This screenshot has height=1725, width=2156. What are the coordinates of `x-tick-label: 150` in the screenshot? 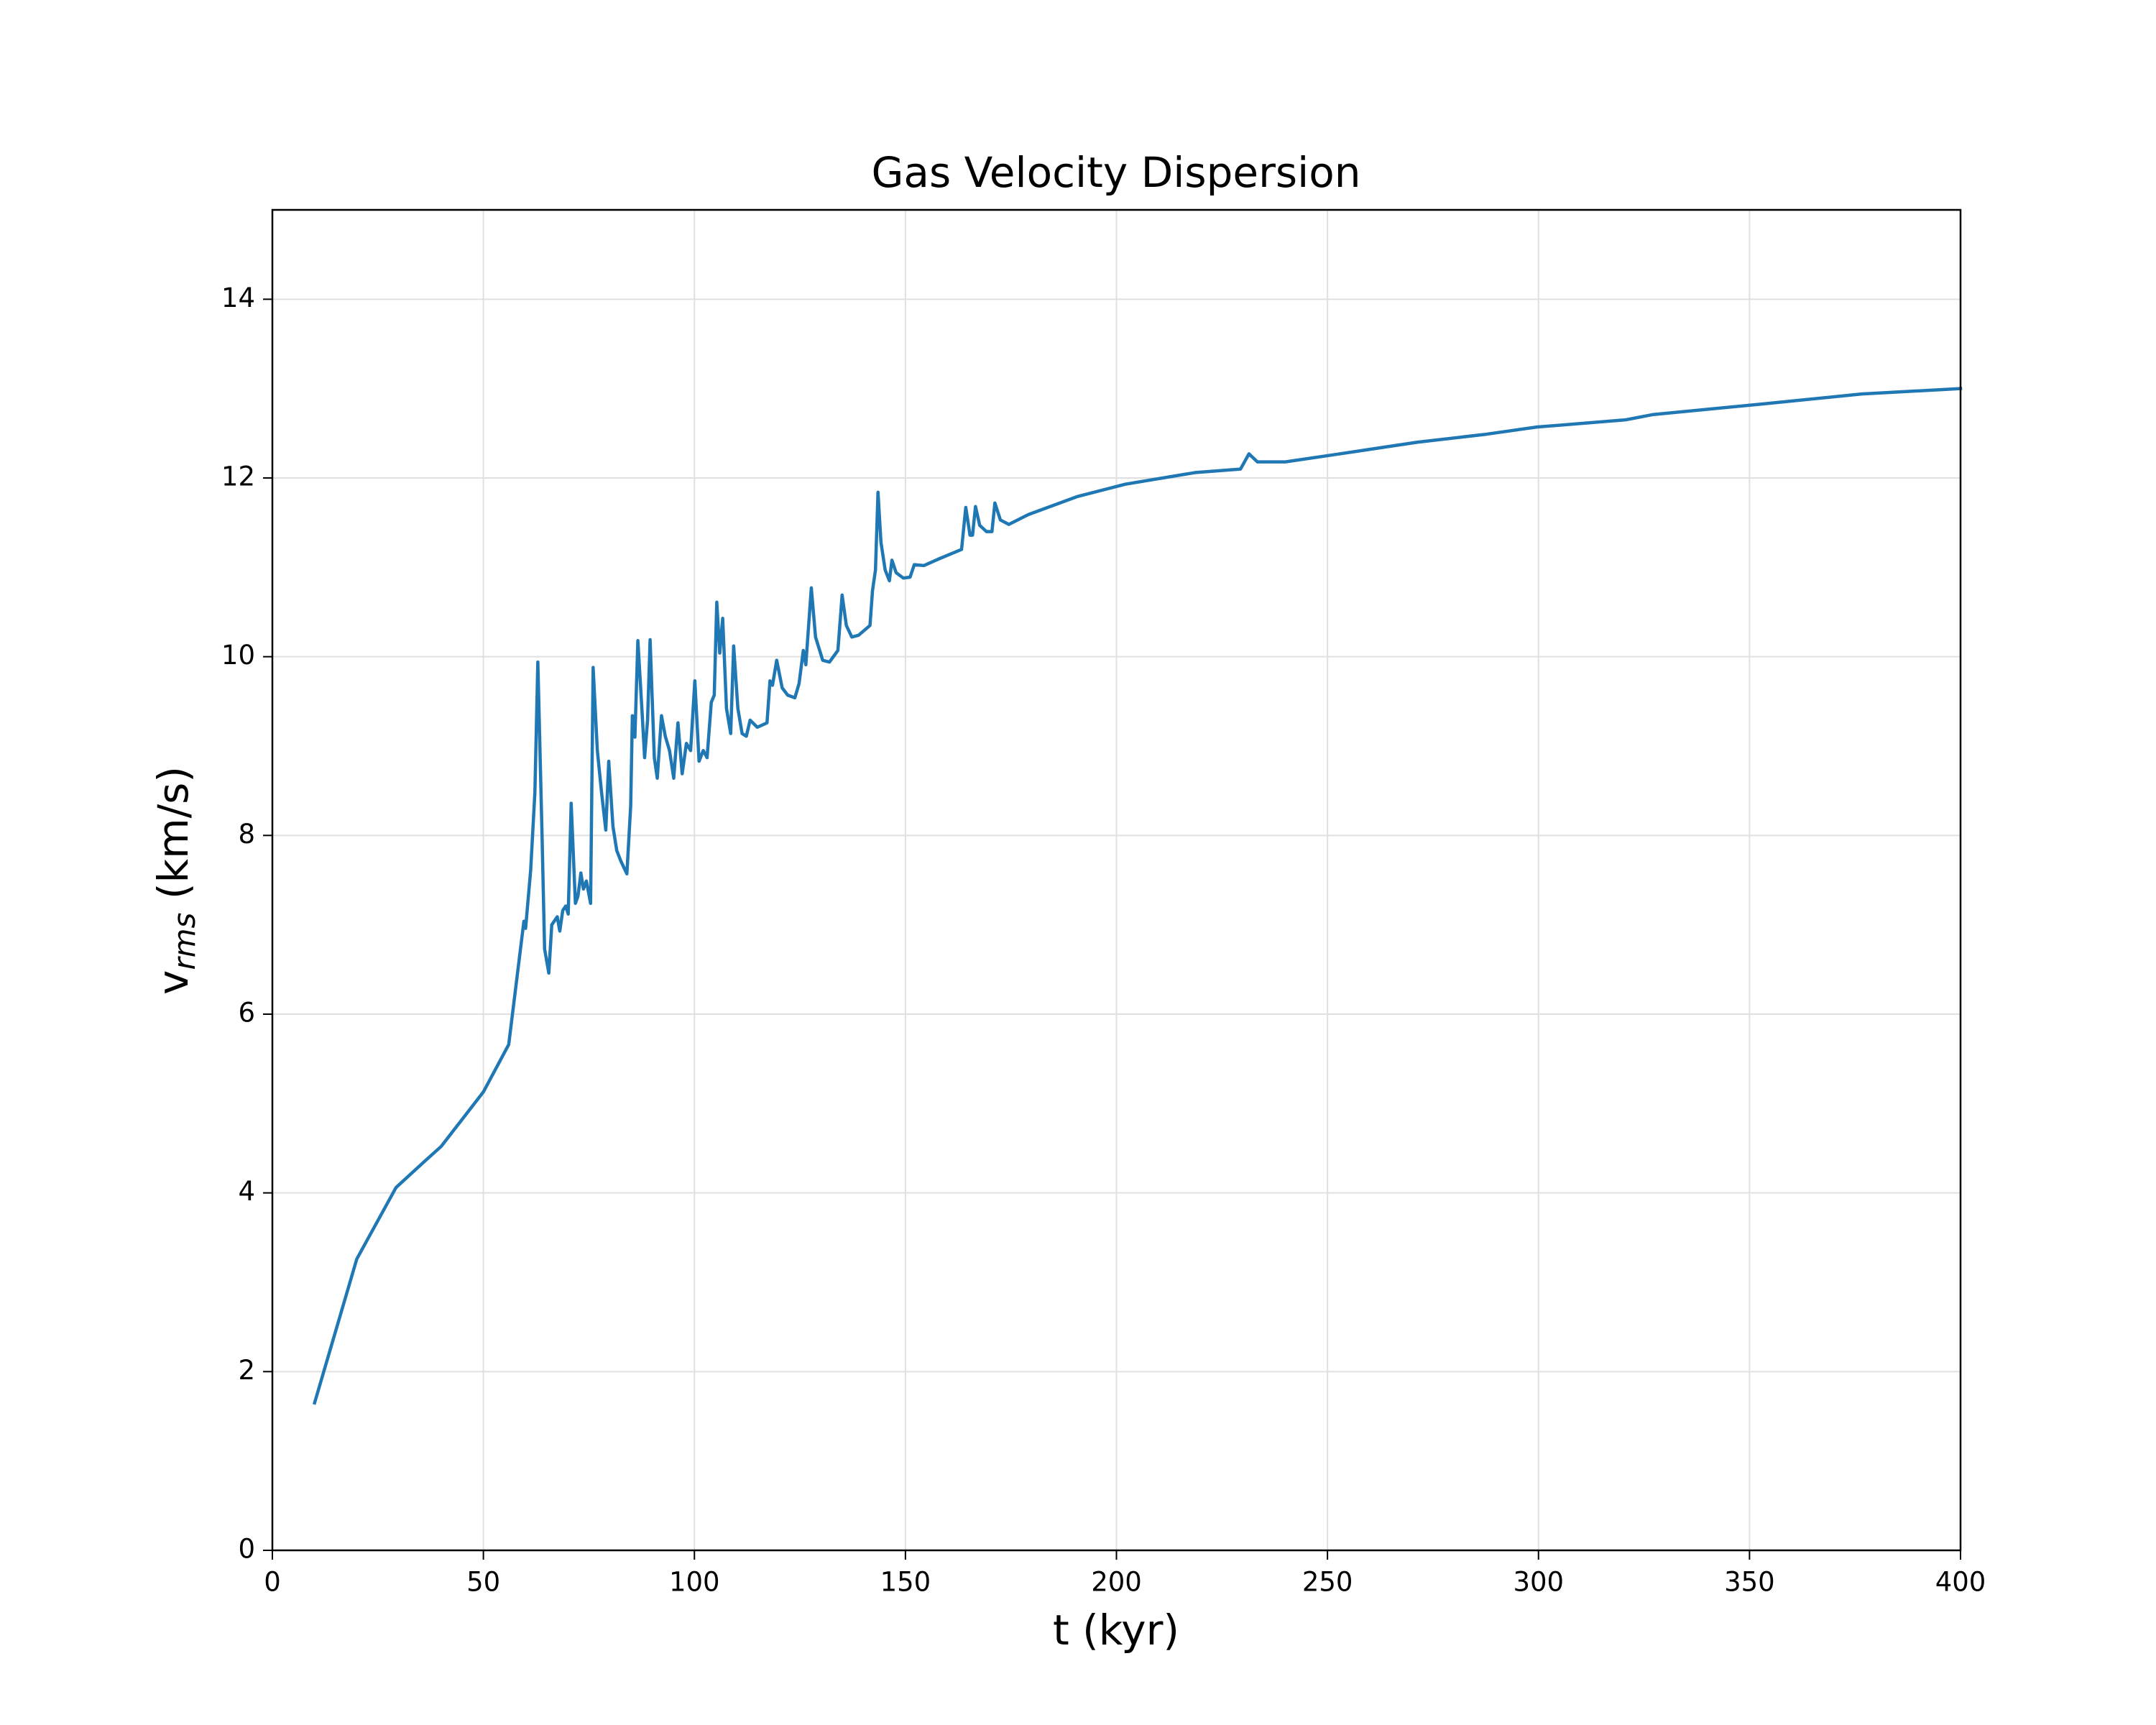 It's located at (905, 1582).